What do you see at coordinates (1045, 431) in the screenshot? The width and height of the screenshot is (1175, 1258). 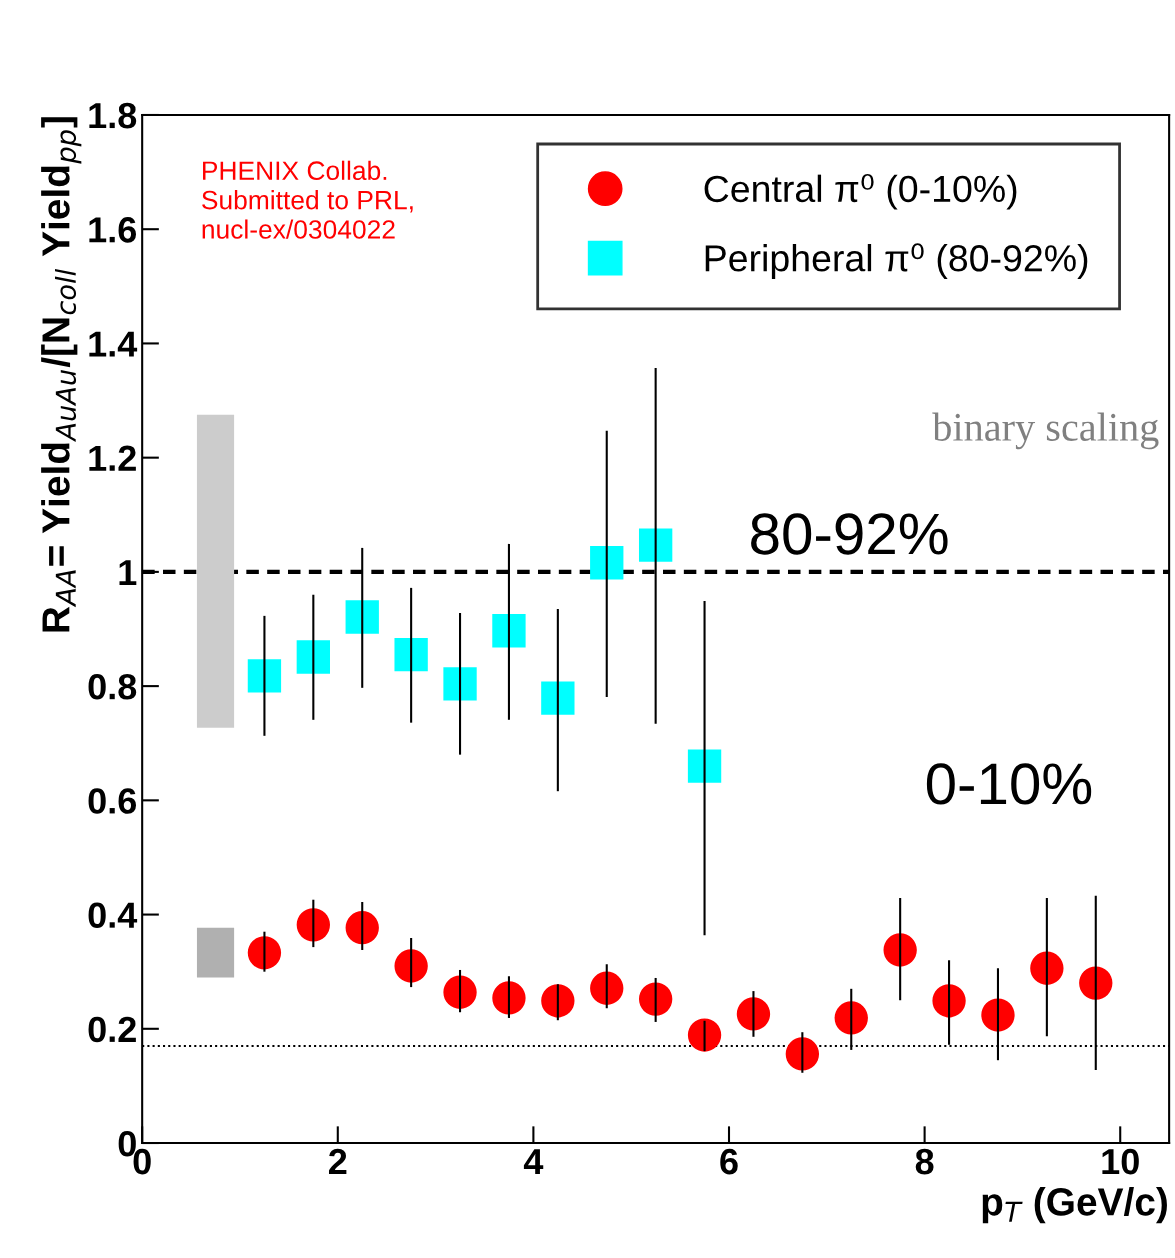 I see `annotation: binary scaling` at bounding box center [1045, 431].